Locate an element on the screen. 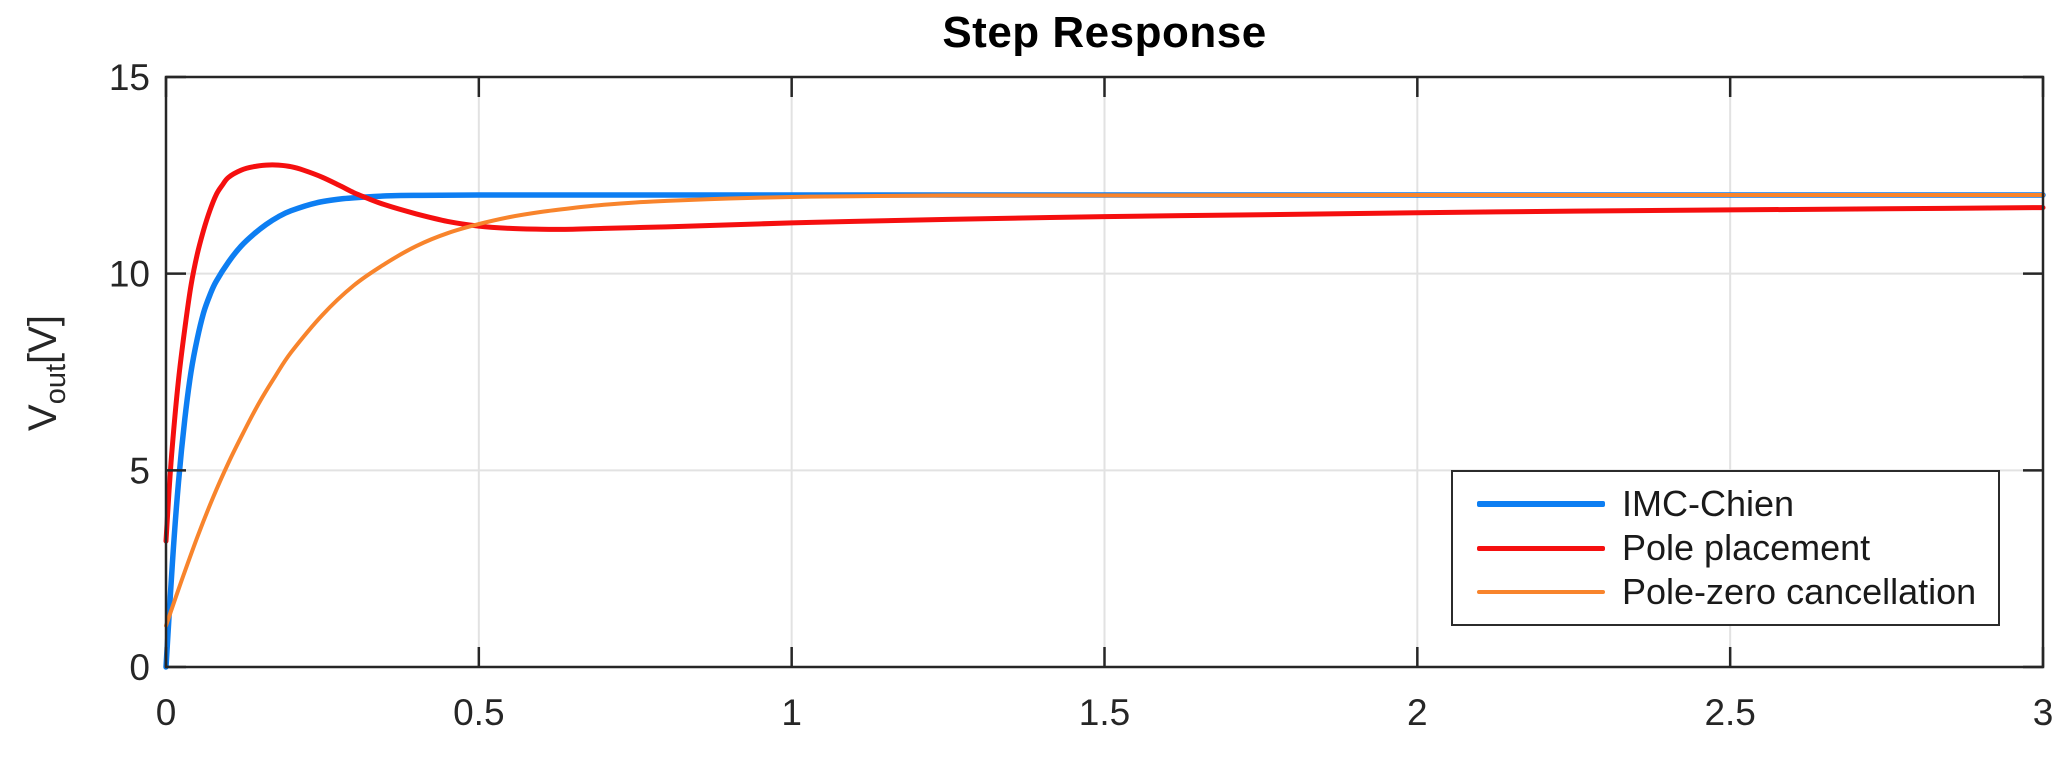  chart-title: Step Response is located at coordinates (1104, 32).